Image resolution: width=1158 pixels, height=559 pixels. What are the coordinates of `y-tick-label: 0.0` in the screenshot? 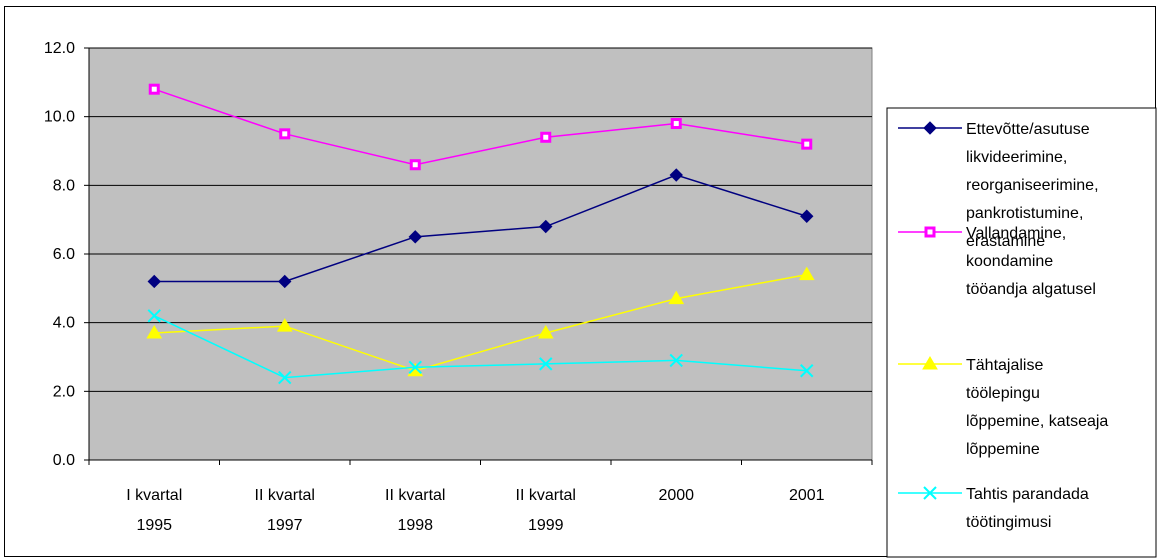 It's located at (64, 460).